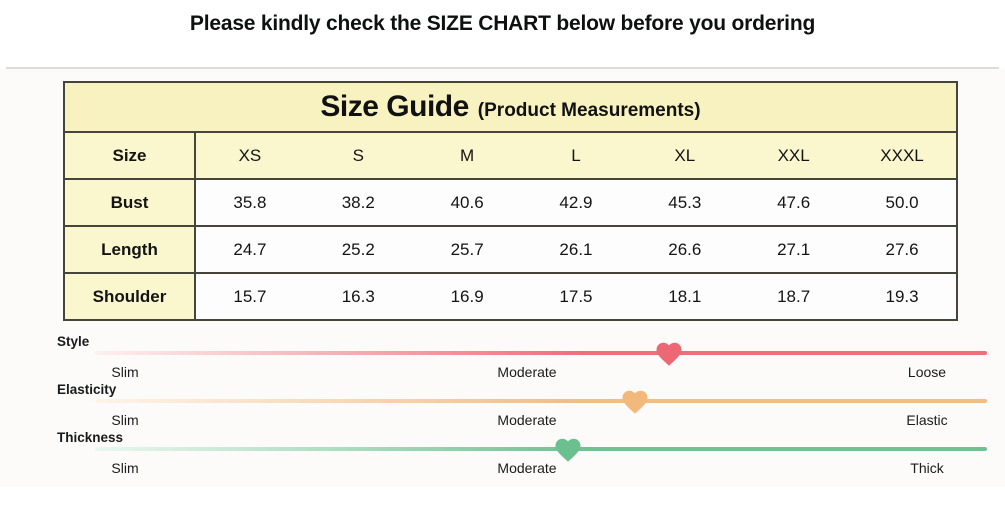 Image resolution: width=1005 pixels, height=506 pixels. I want to click on slider-style-label-mid: Moderate, so click(527, 372).